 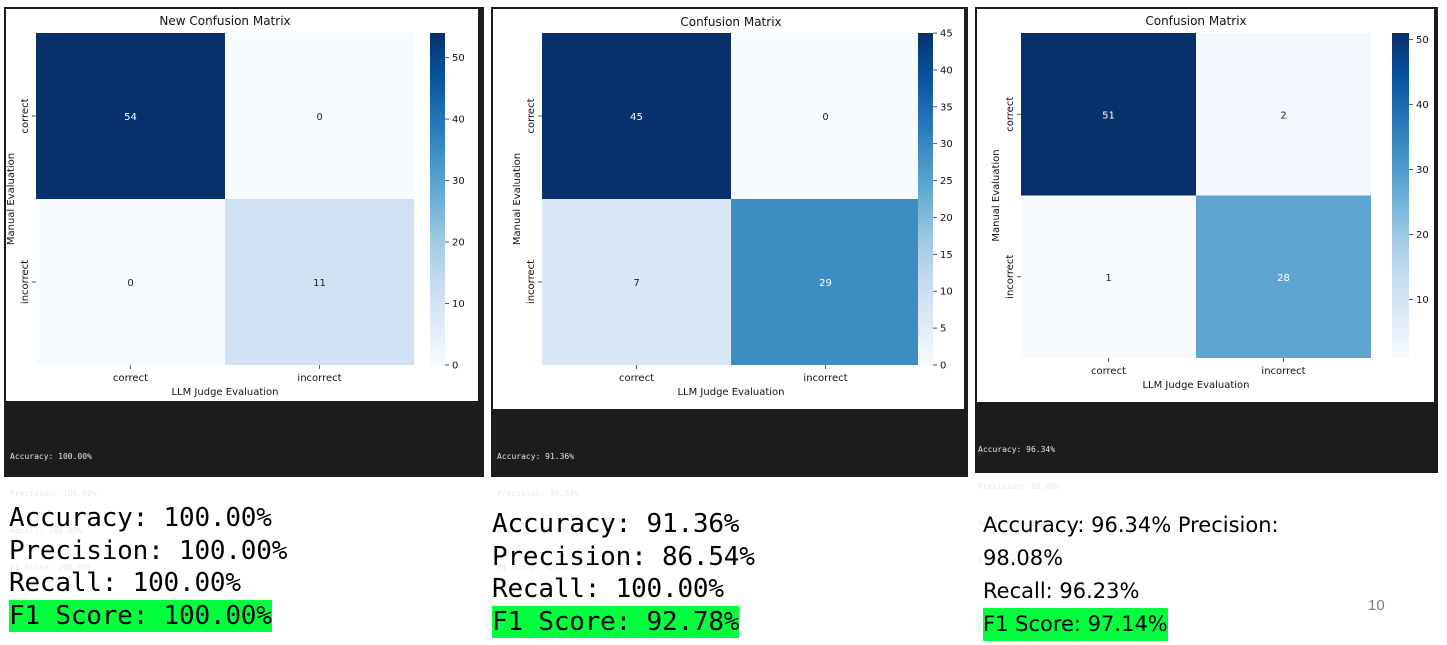 I want to click on f1-score-highlight: F1 Score: 92.78%, so click(x=616, y=621).